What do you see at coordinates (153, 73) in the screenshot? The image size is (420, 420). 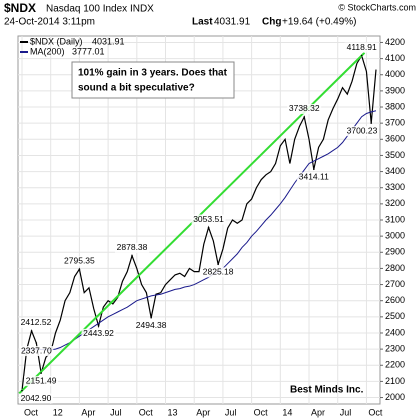 I see `annotation: 101% gain in 3 years. Does that` at bounding box center [153, 73].